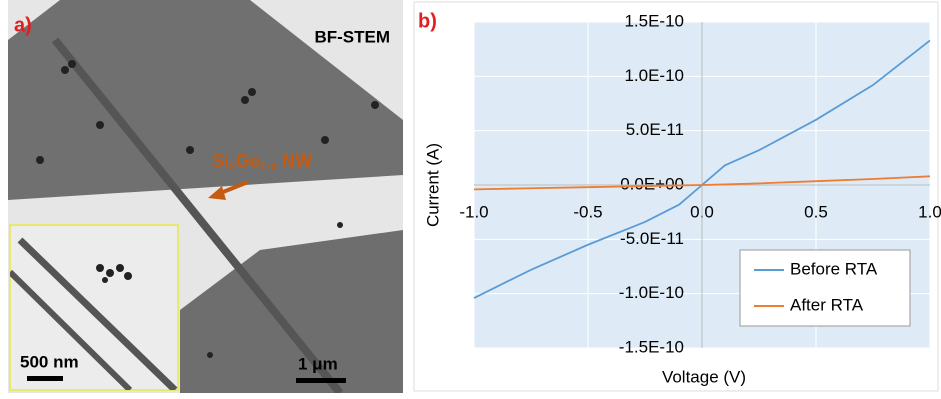 The image size is (941, 399). I want to click on x-axis-title: Voltage (V), so click(704, 376).